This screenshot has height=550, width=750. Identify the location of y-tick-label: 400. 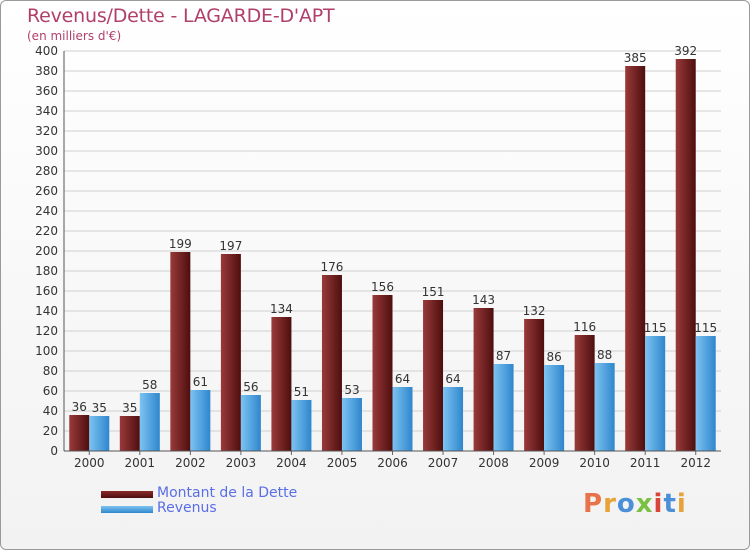
(46, 51).